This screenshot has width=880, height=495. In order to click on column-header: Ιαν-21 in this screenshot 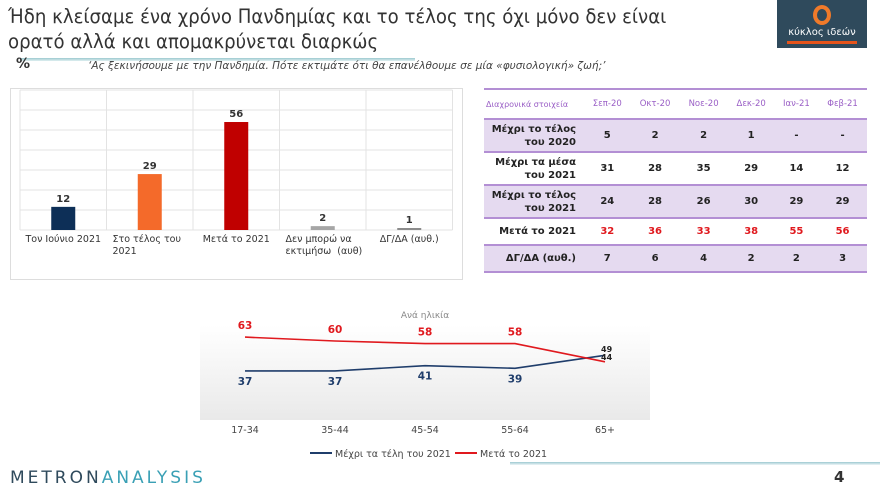, I will do `click(796, 104)`.